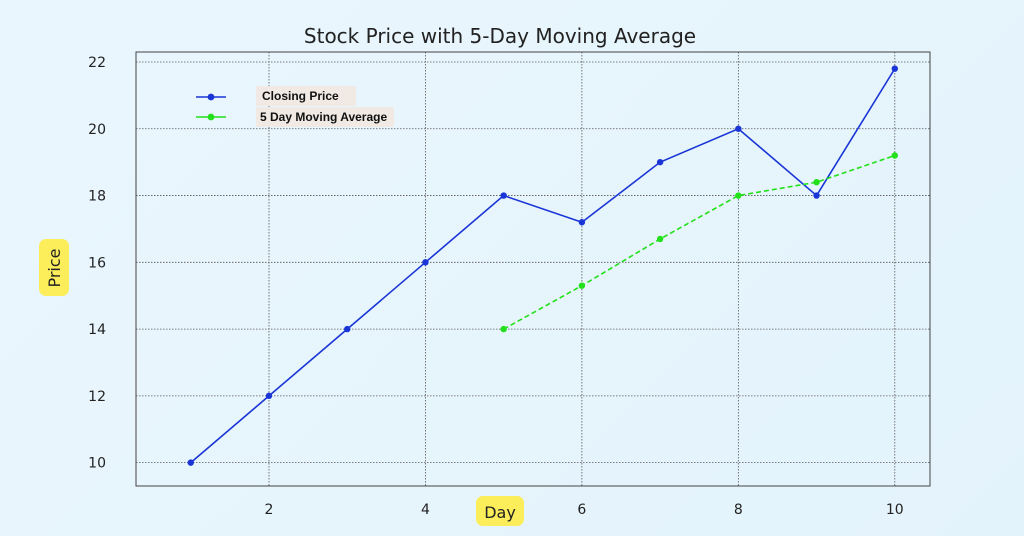 This screenshot has height=536, width=1024. What do you see at coordinates (425, 510) in the screenshot?
I see `x-tick-label: 4` at bounding box center [425, 510].